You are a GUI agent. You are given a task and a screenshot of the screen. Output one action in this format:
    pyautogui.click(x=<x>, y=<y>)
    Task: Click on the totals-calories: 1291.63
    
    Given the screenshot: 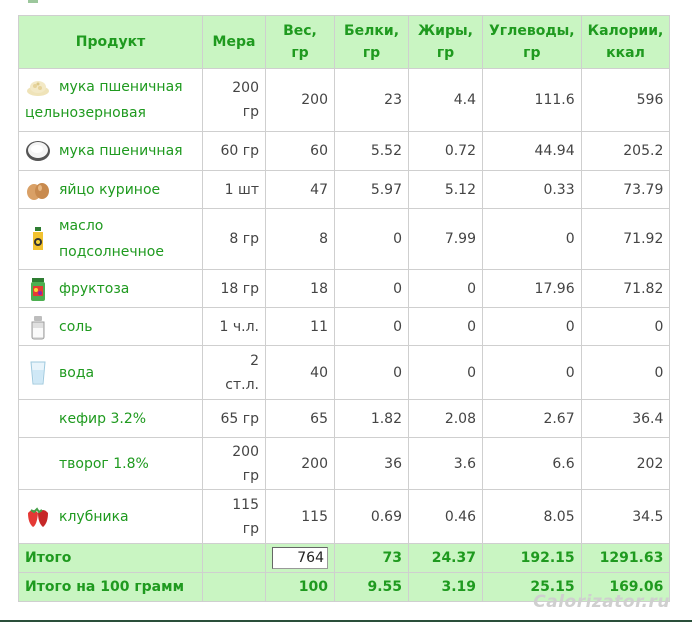 What is the action you would take?
    pyautogui.click(x=625, y=558)
    